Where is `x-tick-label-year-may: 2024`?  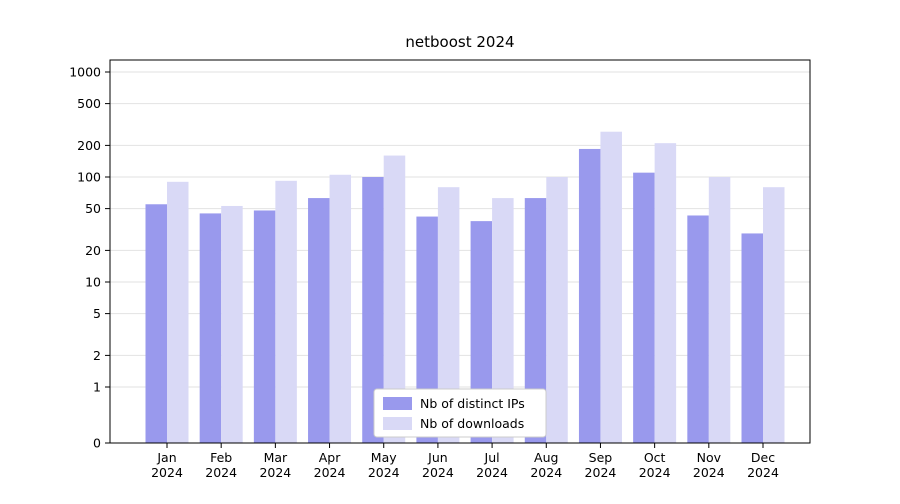 x-tick-label-year-may: 2024 is located at coordinates (384, 472).